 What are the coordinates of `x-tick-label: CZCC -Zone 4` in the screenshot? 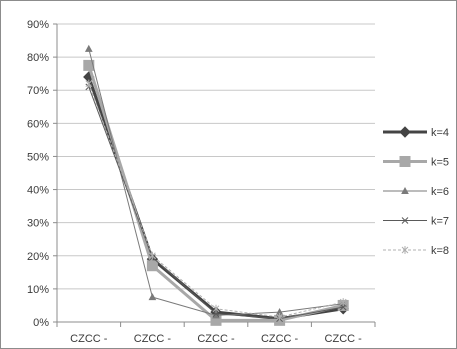 It's located at (280, 340).